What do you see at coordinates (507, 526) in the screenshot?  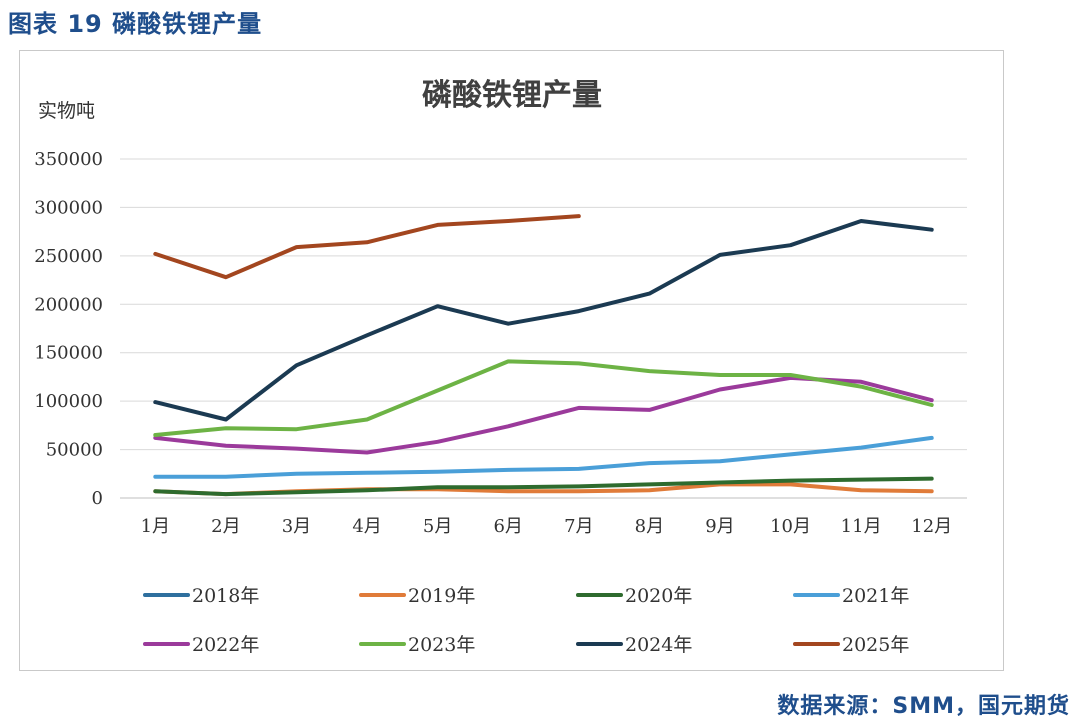 I see `x-tick-label: 6月` at bounding box center [507, 526].